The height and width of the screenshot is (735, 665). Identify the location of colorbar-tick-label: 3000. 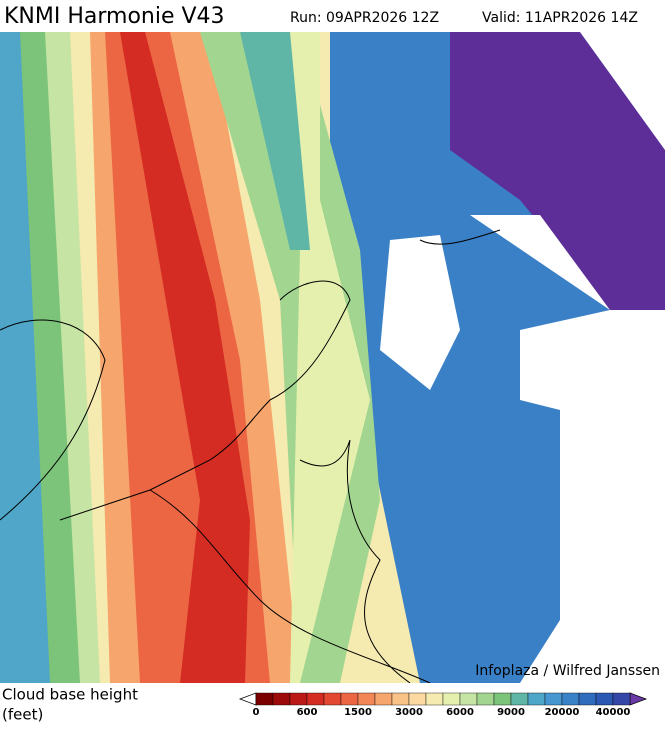
(409, 712).